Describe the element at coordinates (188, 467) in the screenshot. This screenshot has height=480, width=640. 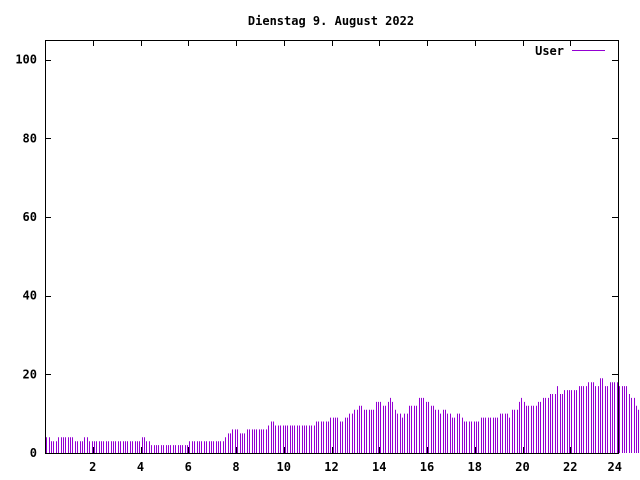
I see `x-tick-label: 6` at that location.